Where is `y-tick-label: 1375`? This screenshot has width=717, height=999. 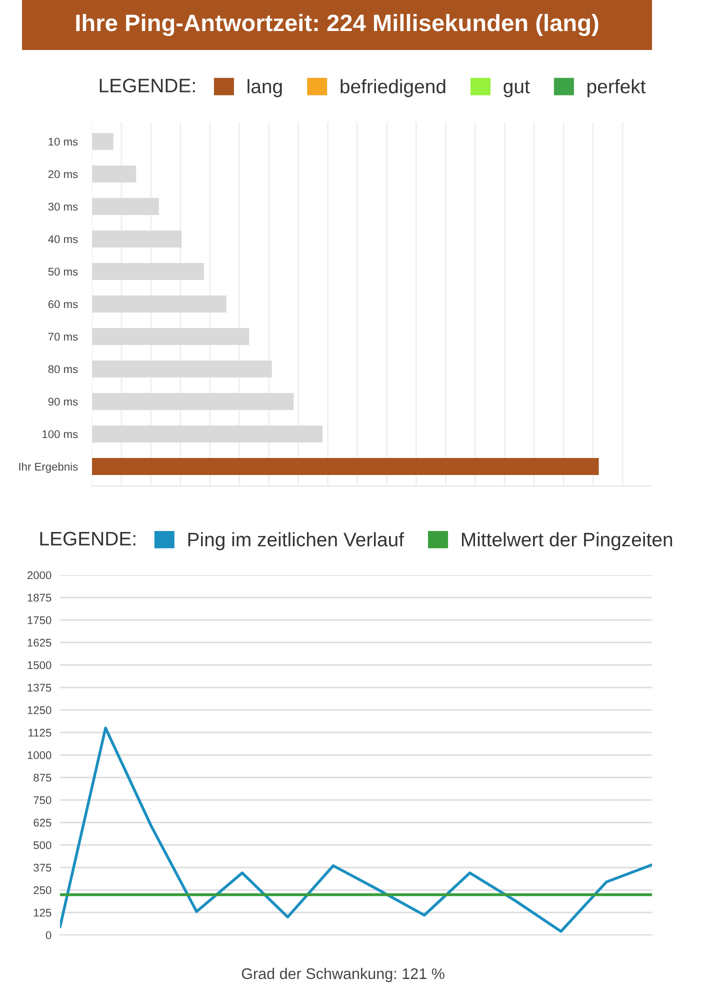
y-tick-label: 1375 is located at coordinates (40, 688).